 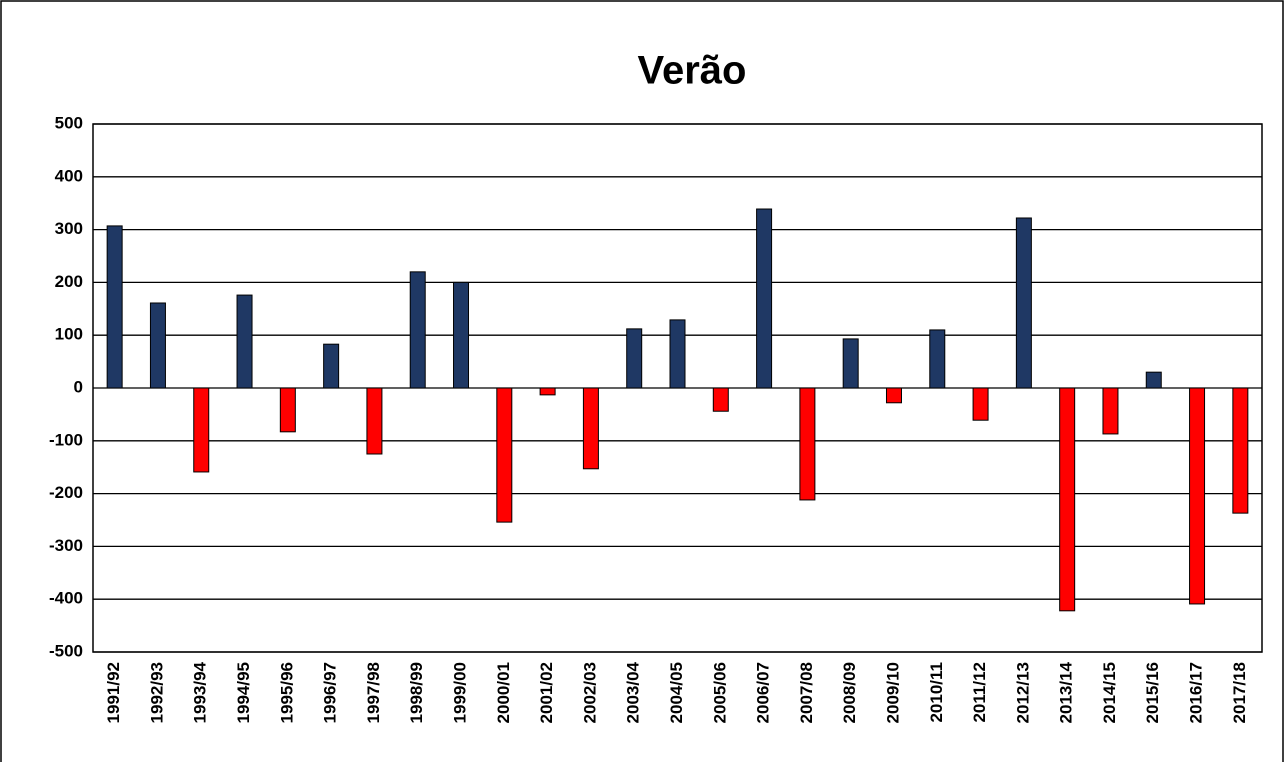 I want to click on y-tick-label: -300, so click(x=66, y=545).